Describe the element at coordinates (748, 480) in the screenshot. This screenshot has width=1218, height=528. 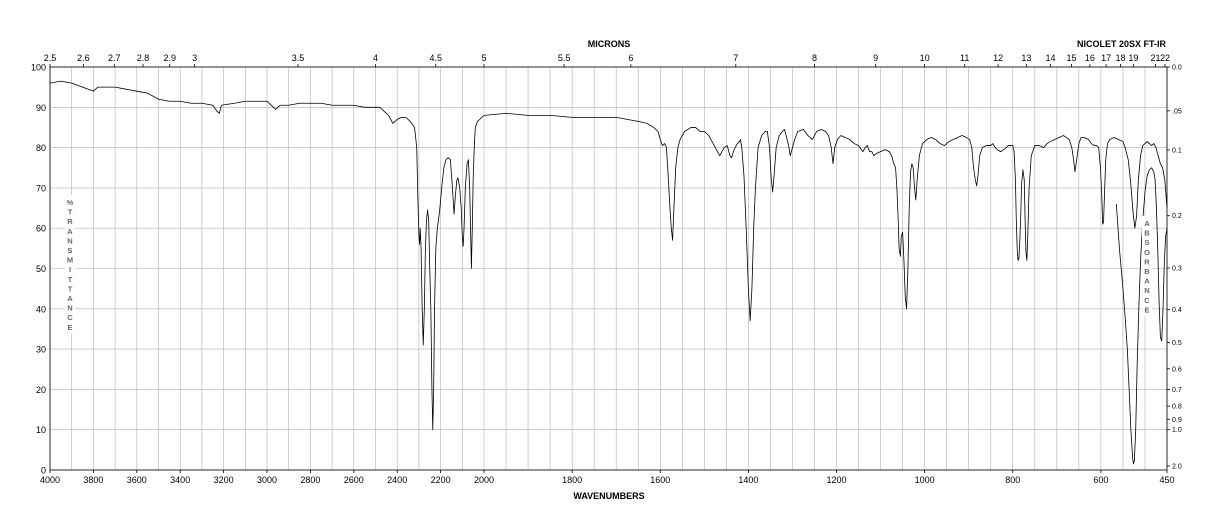
I see `x-tick-label: 1400` at that location.